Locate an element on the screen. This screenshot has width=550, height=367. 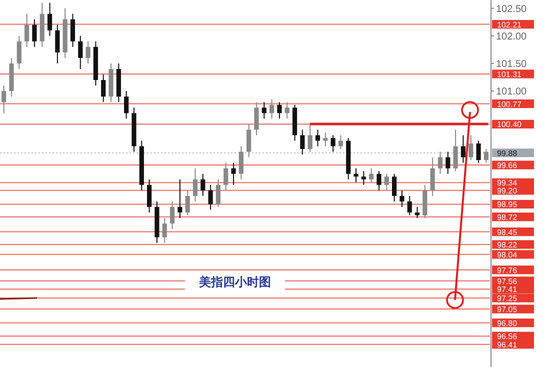
ref-line-label: 98.45 is located at coordinates (507, 232).